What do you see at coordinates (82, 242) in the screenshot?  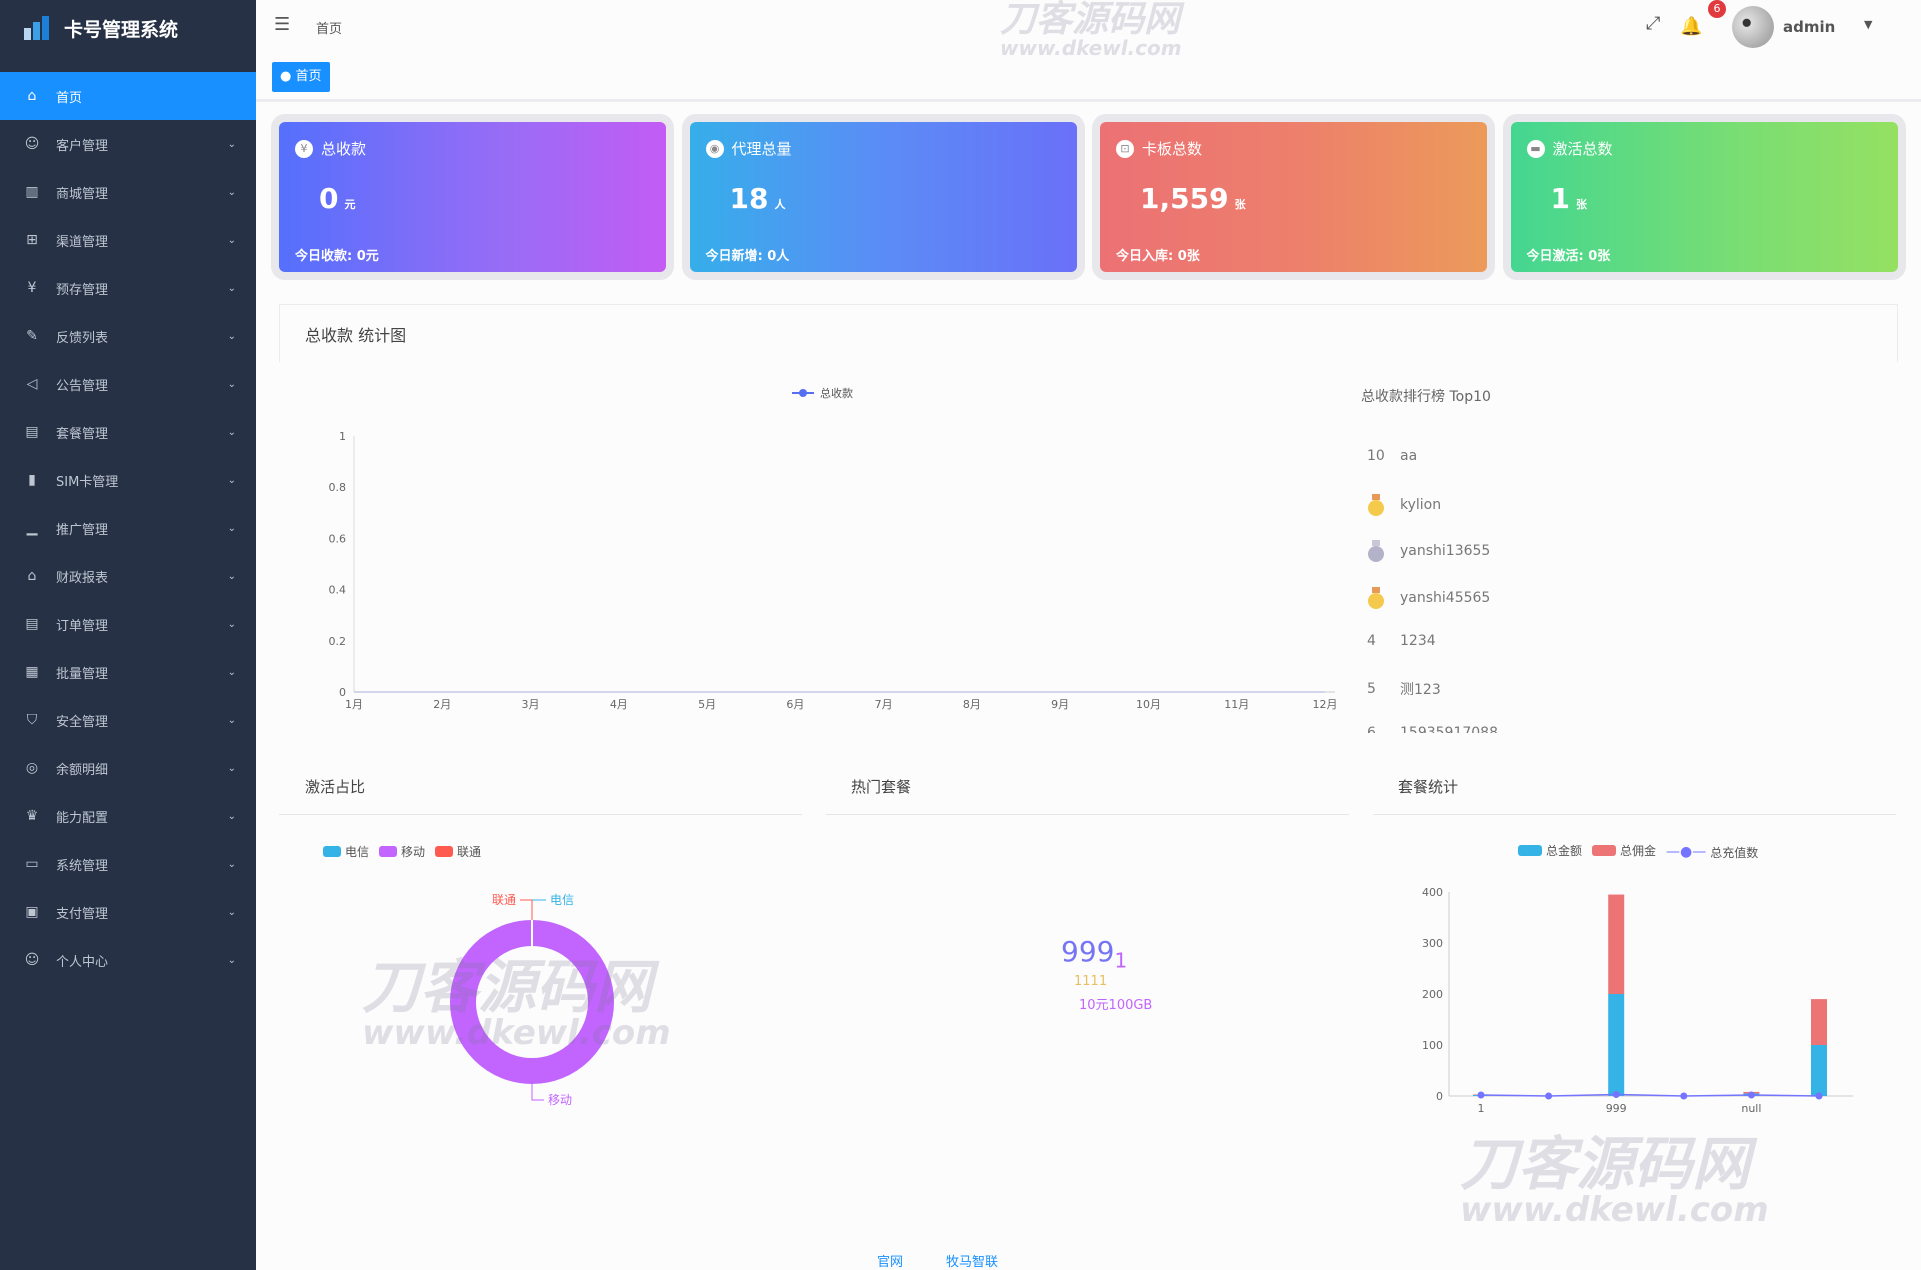 I see `sidebar-item-label: 渠道管理` at bounding box center [82, 242].